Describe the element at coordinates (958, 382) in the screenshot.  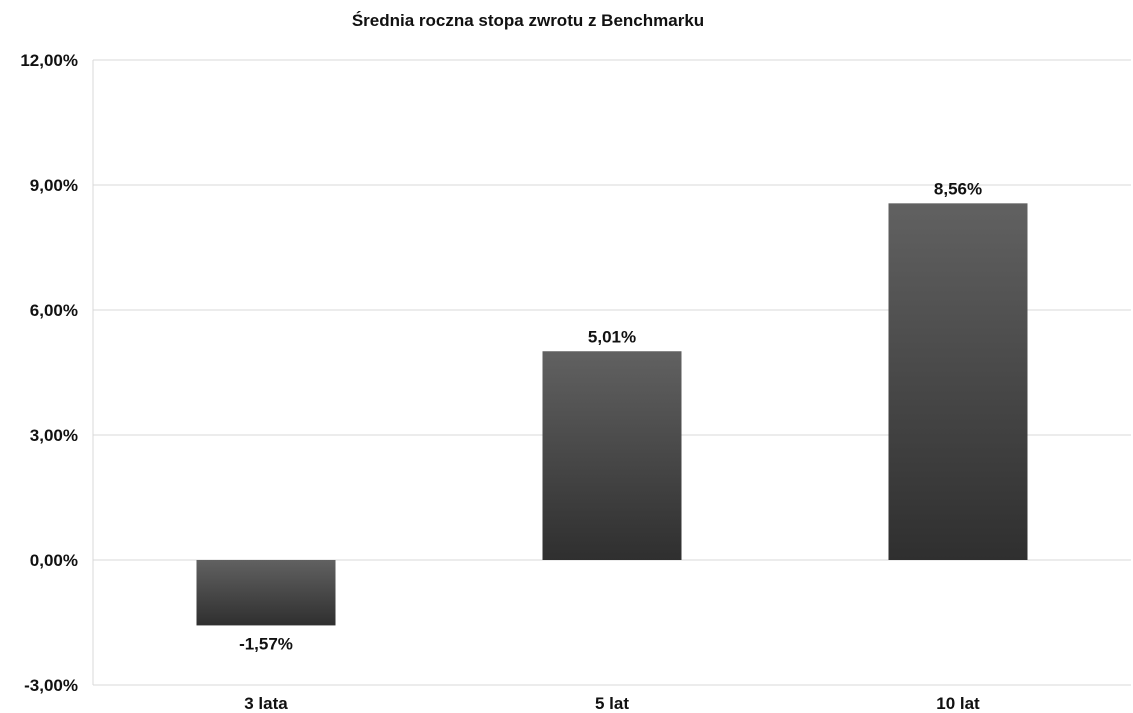
I see `bar-10-lat` at that location.